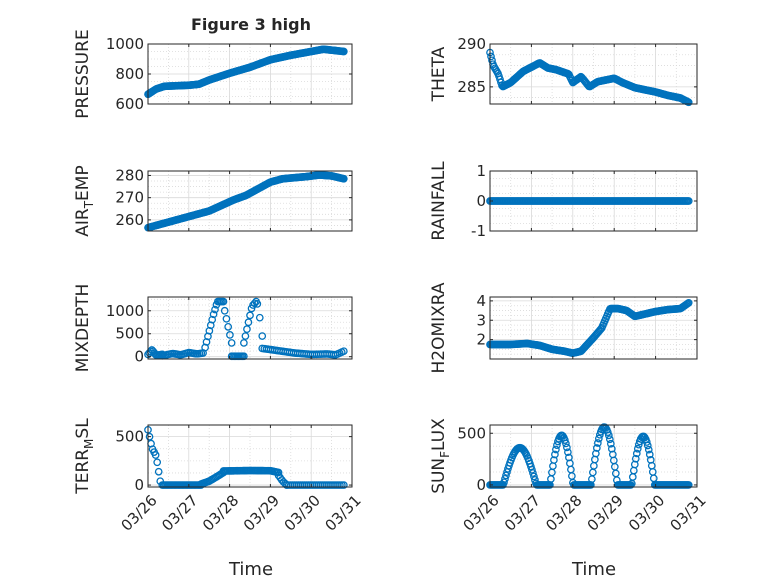  I want to click on y-axis-label: PRESSURE, so click(83, 73).